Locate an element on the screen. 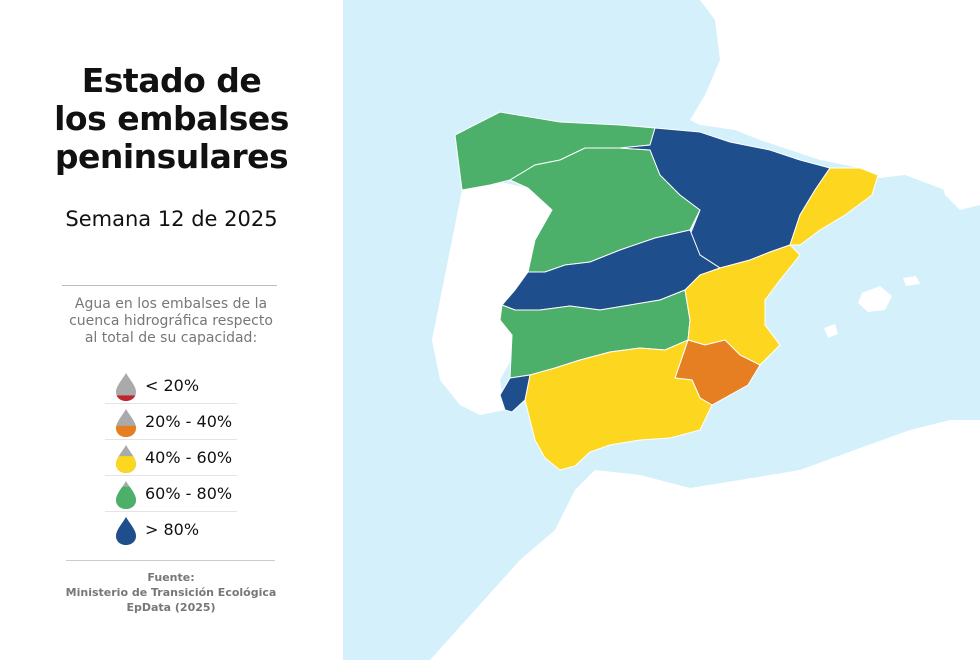  basin-jucar is located at coordinates (742, 305).